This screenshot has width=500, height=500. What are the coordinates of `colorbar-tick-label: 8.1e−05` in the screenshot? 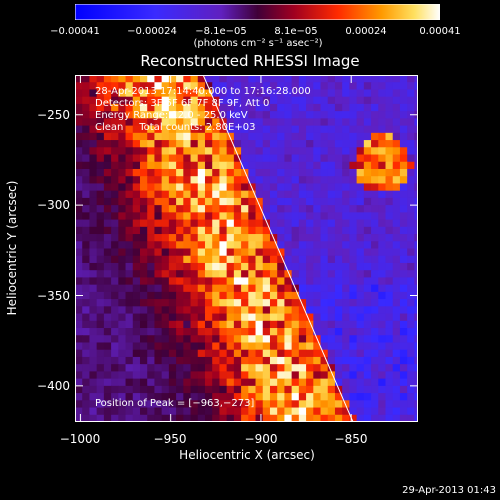 It's located at (296, 31).